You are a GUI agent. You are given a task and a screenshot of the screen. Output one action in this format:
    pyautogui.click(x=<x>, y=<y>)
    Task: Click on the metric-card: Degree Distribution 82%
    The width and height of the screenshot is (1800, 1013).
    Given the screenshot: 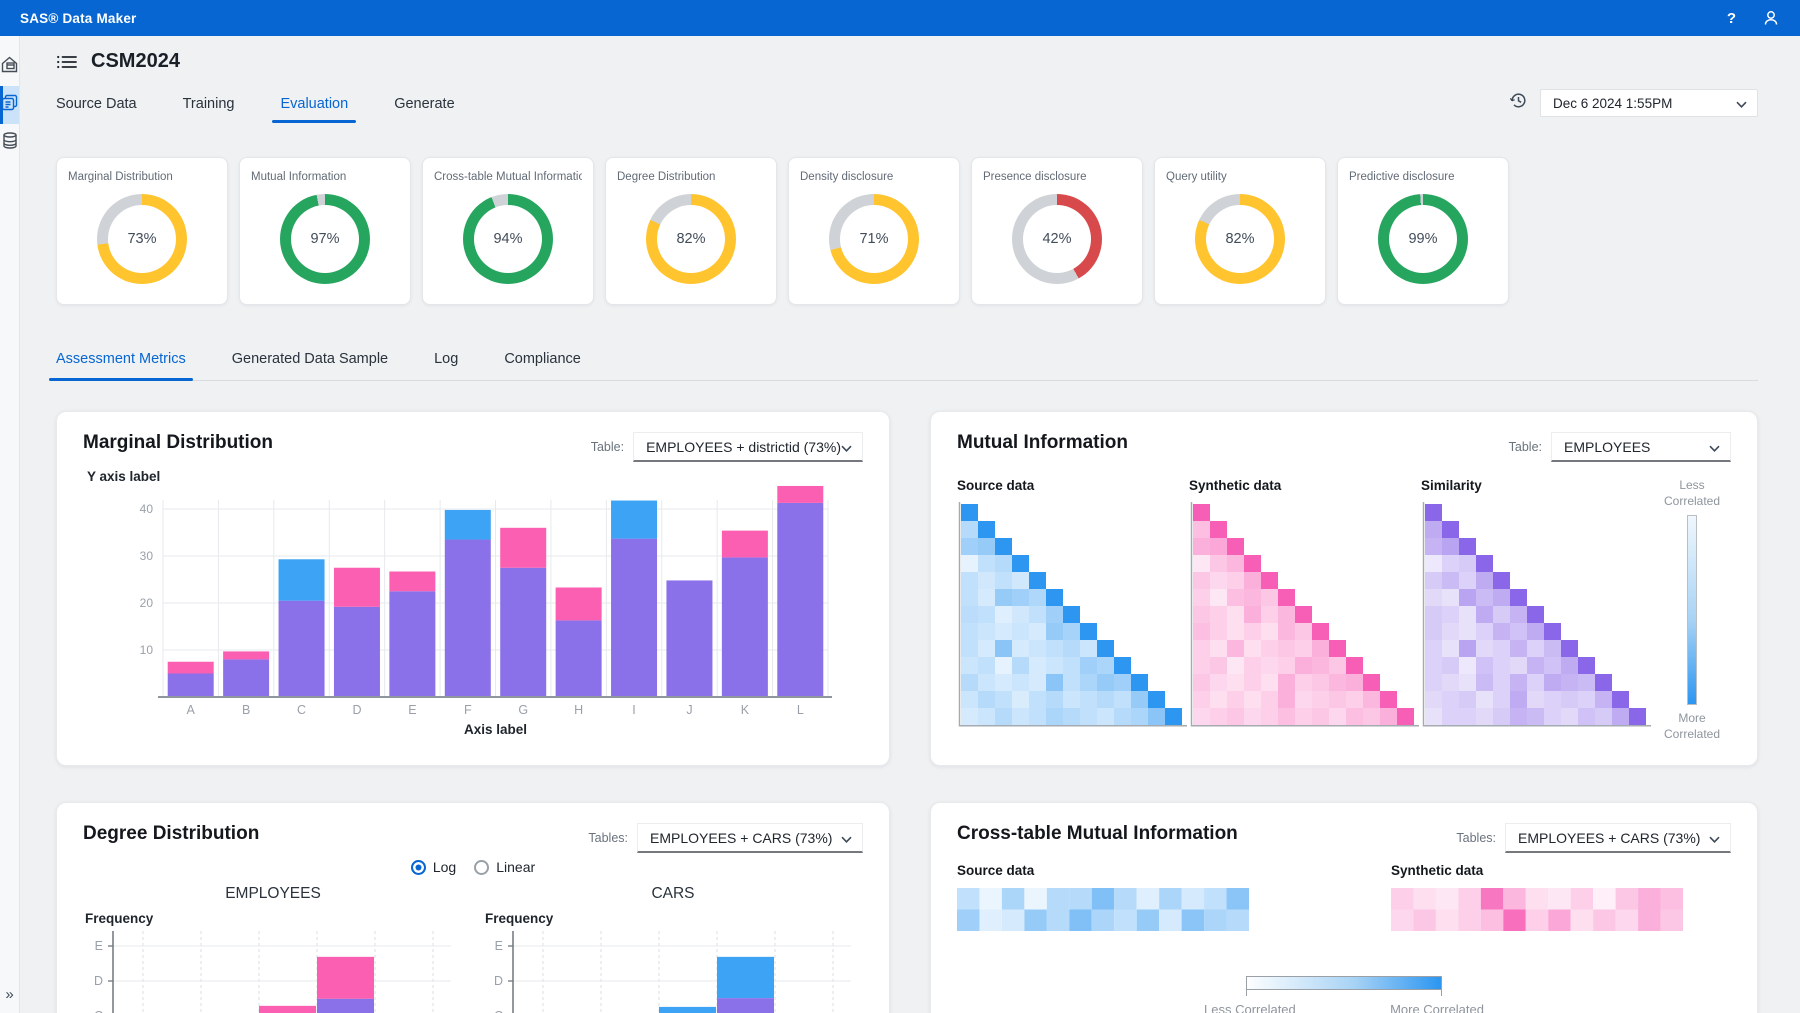 What is the action you would take?
    pyautogui.click(x=691, y=231)
    